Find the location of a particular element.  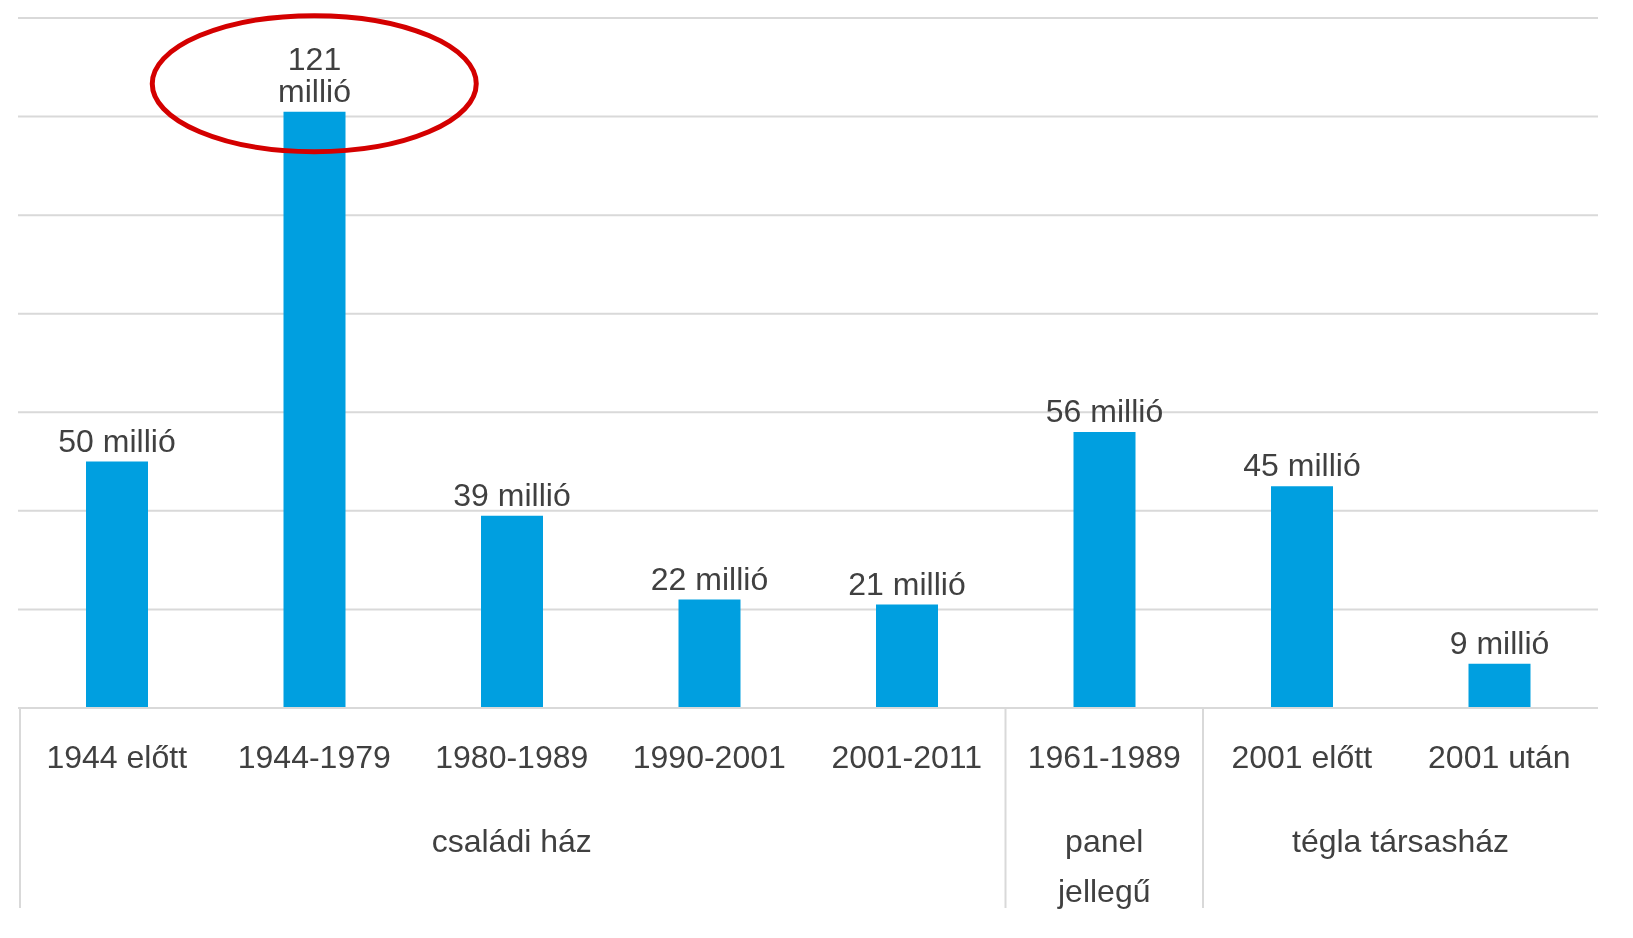

x-tick-label: 1990-2001 is located at coordinates (709, 757).